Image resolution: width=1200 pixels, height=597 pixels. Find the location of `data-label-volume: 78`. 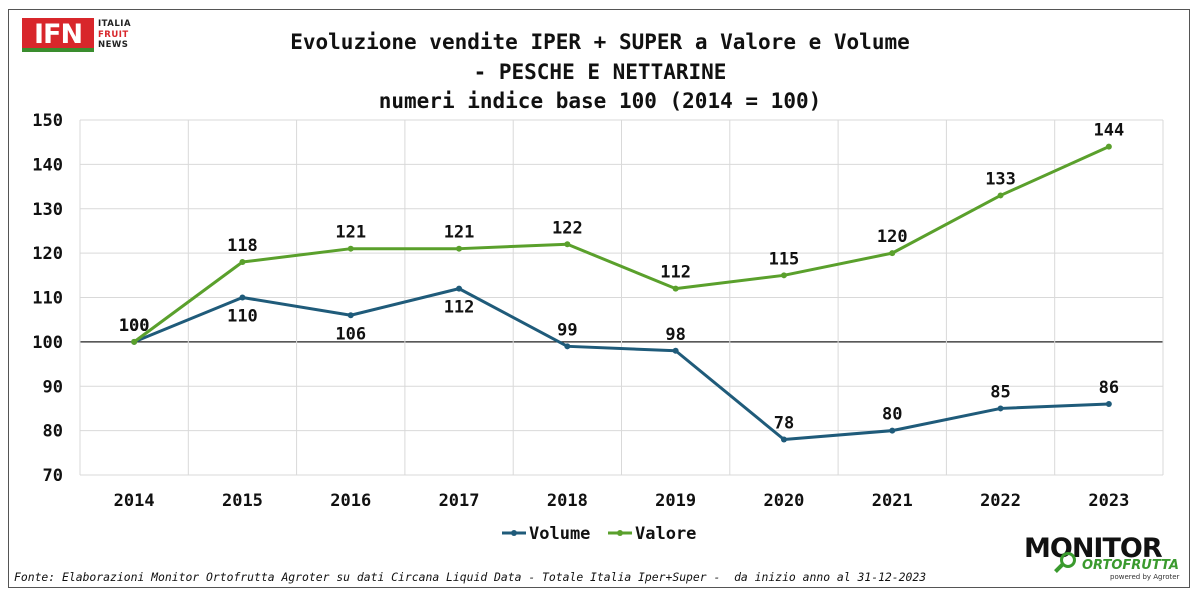

data-label-volume: 78 is located at coordinates (784, 424).